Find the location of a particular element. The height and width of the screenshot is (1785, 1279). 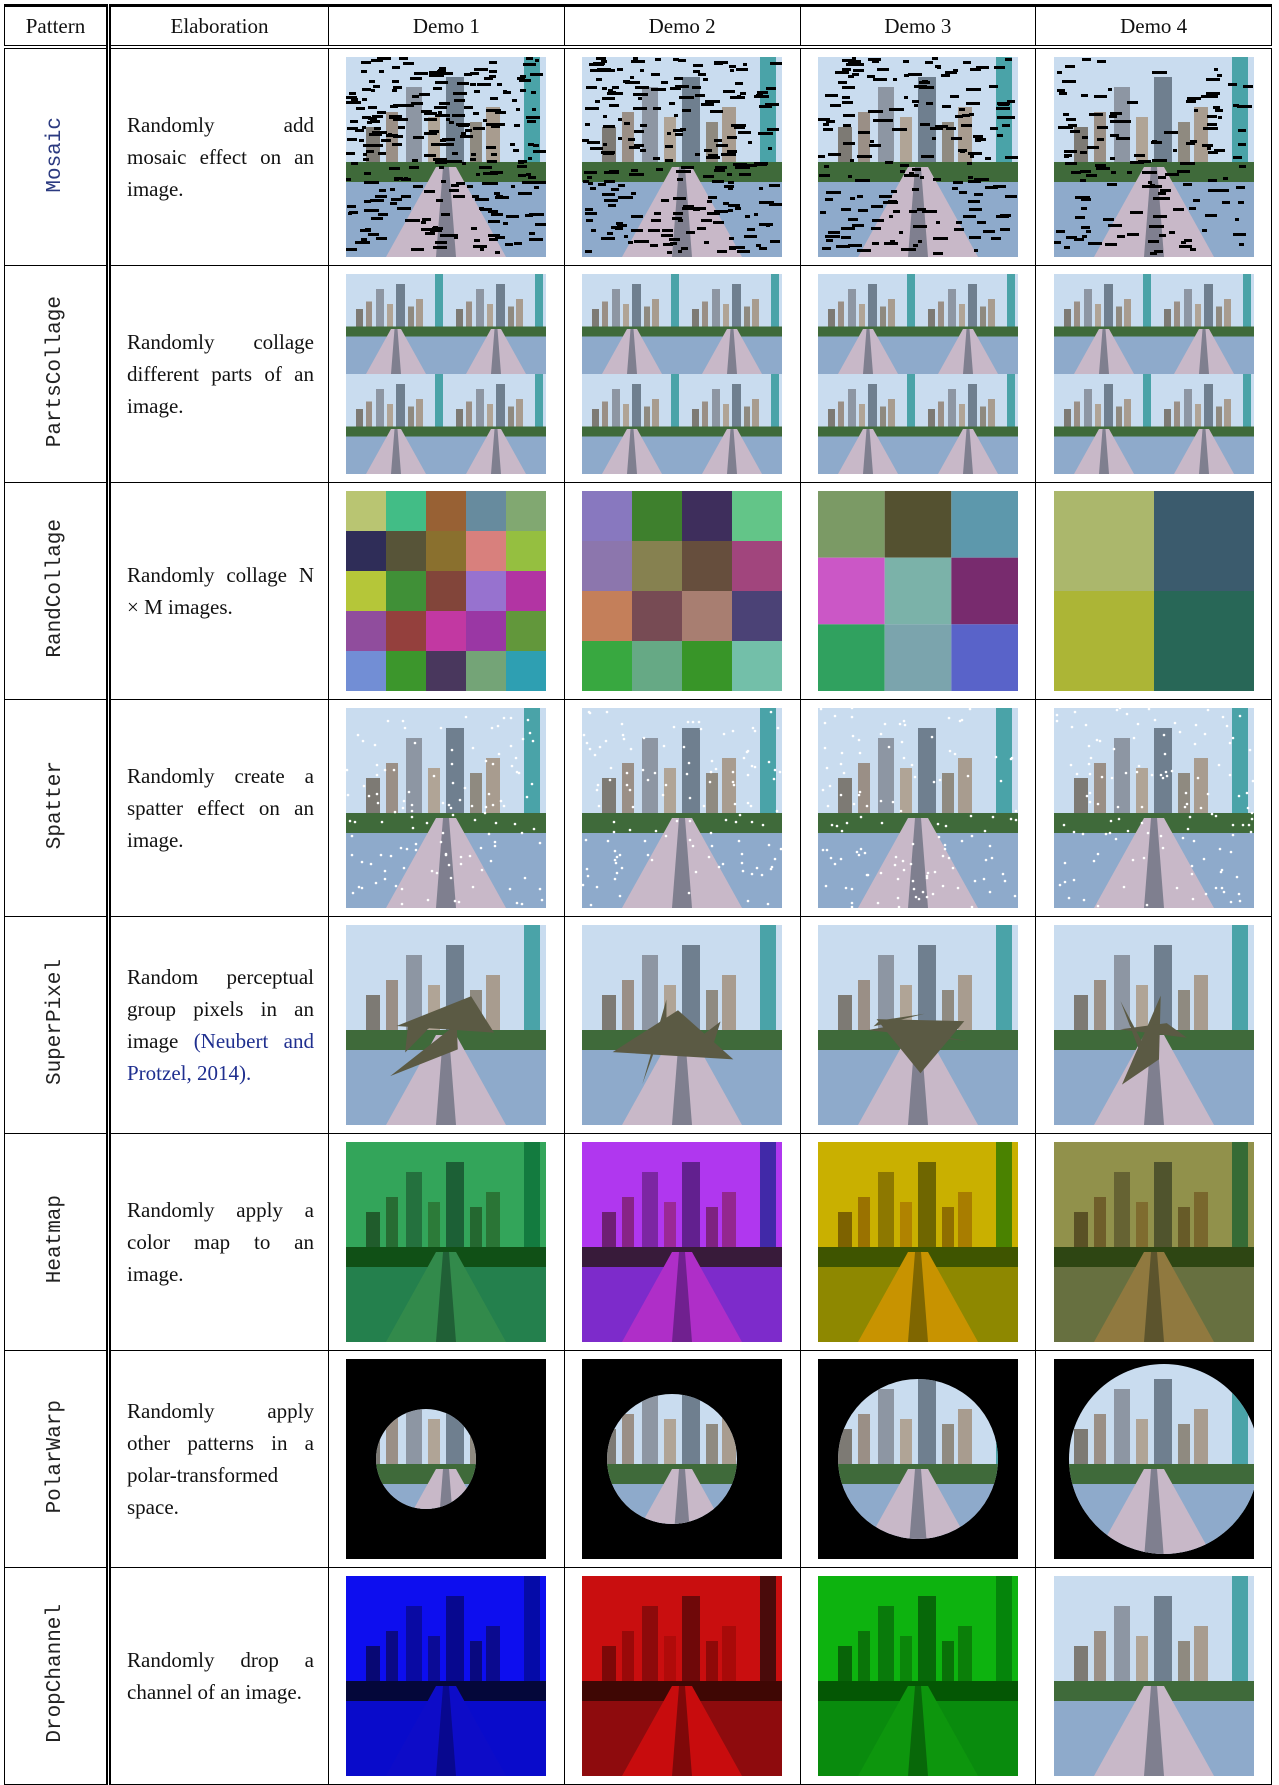

demo-cell is located at coordinates (682, 156).